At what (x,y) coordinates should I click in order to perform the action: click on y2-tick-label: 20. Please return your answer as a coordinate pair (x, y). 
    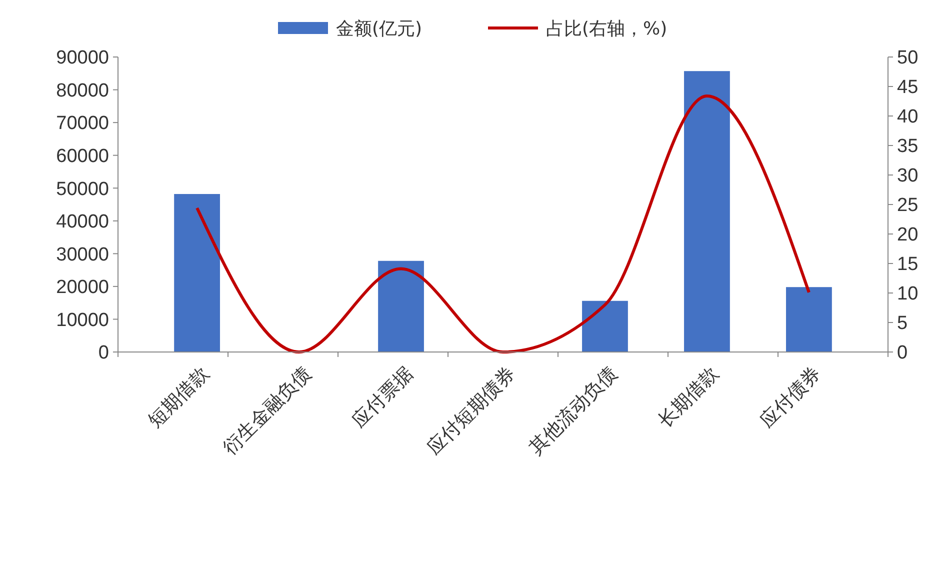
    Looking at the image, I should click on (907, 235).